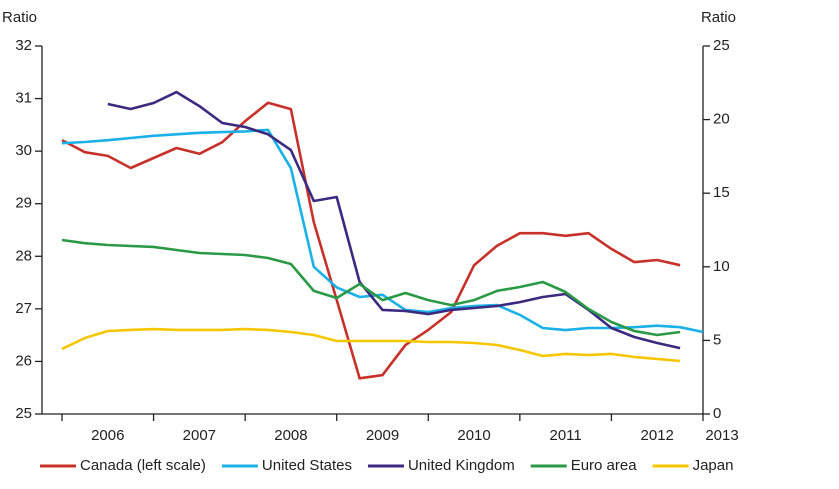  Describe the element at coordinates (717, 413) in the screenshot. I see `y2-tick-label: 0` at that location.